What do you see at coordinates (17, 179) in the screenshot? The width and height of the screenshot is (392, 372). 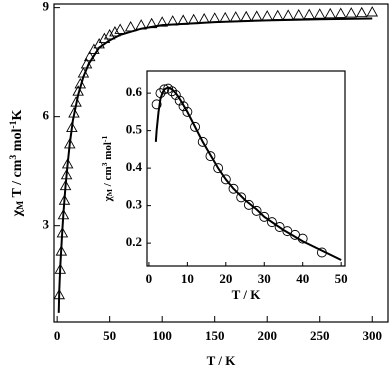 I see `y-label-part: T / cm` at bounding box center [17, 179].